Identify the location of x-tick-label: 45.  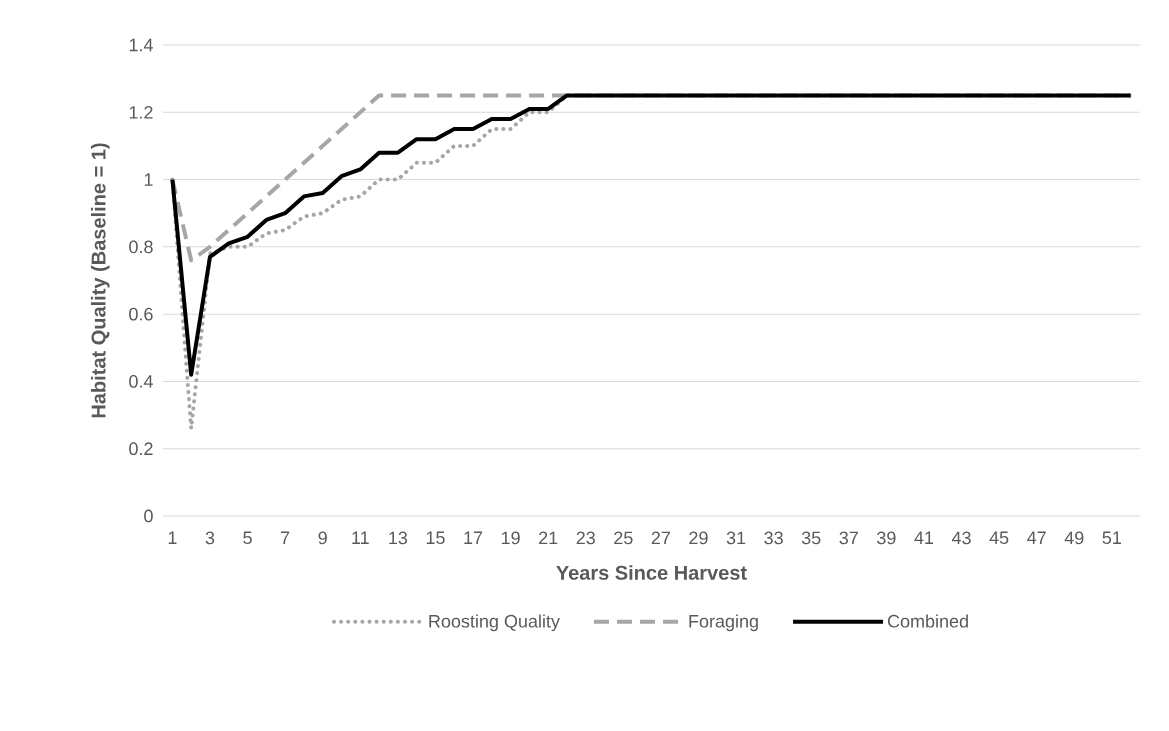
(999, 538).